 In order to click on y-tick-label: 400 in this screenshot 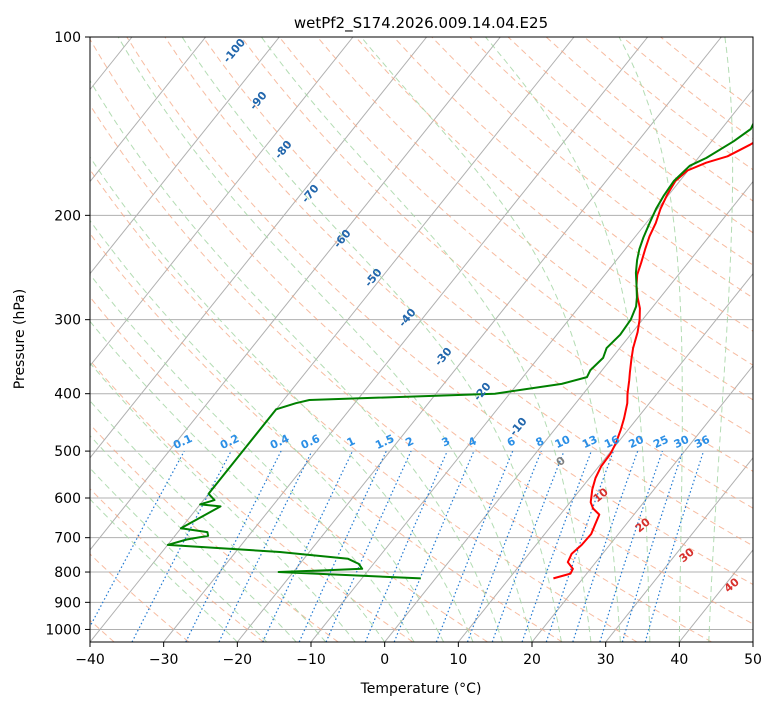, I will do `click(67, 395)`.